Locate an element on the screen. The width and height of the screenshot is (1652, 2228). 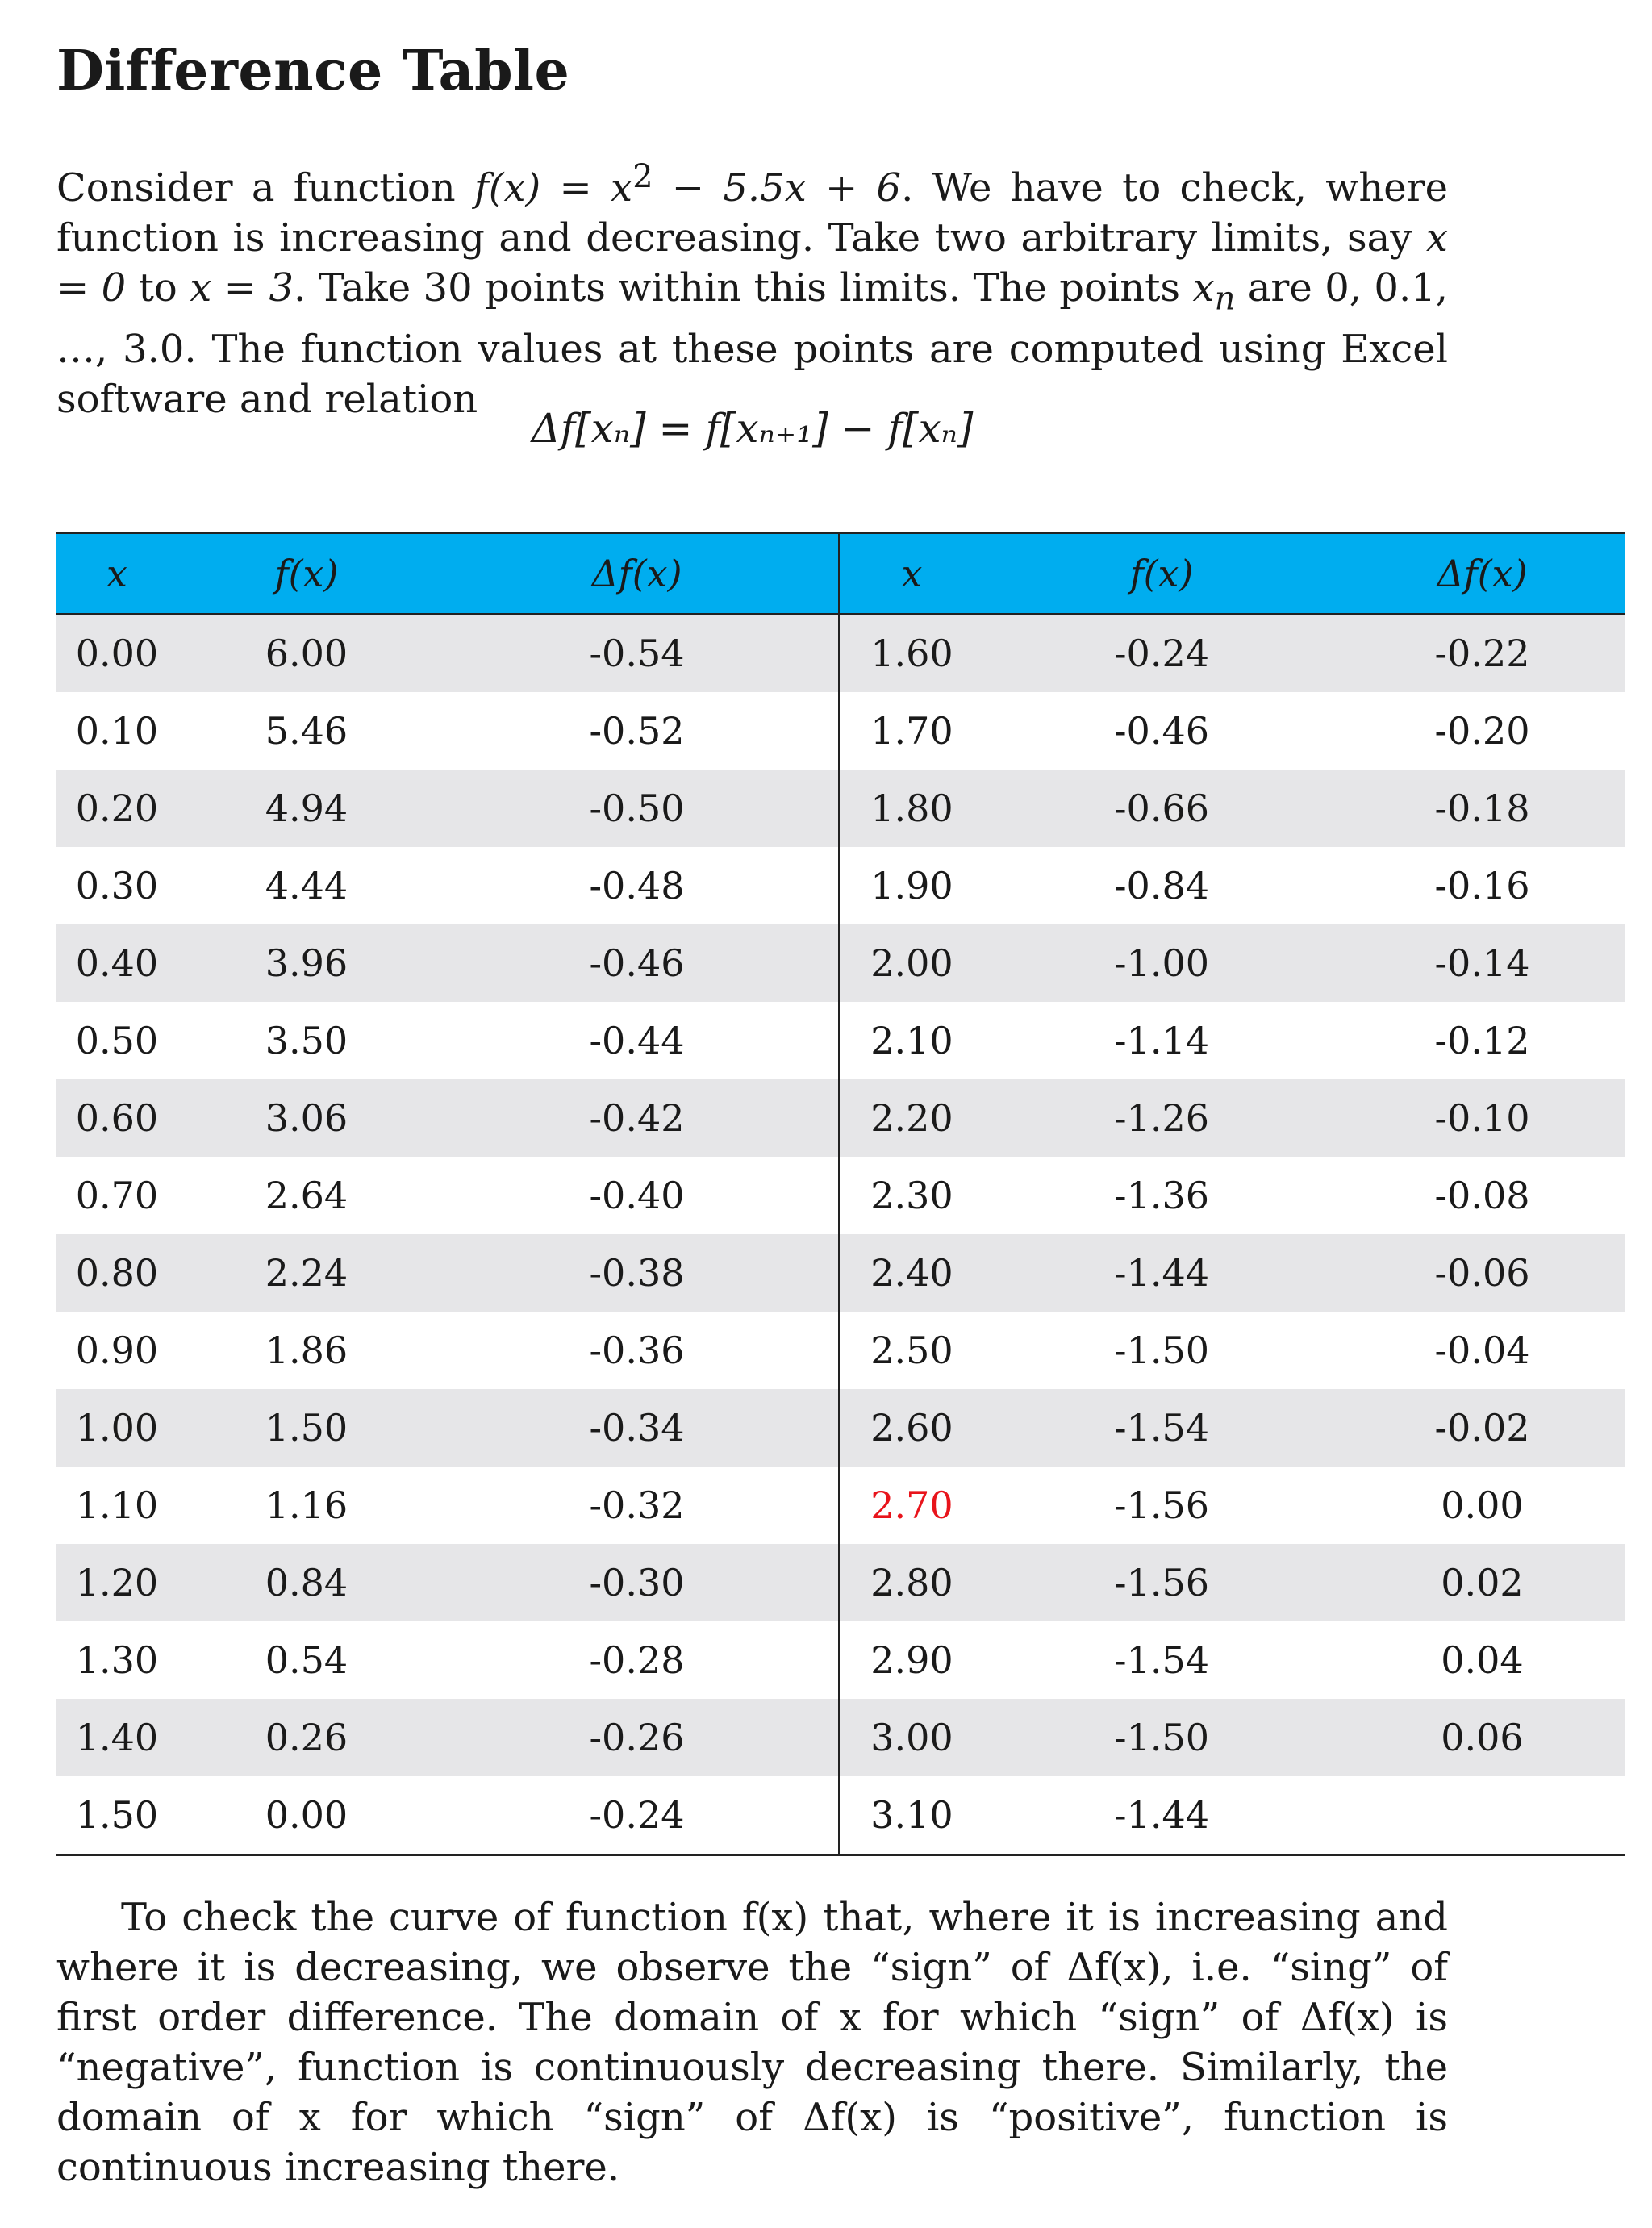
table-cell: 4.94 is located at coordinates (307, 808).